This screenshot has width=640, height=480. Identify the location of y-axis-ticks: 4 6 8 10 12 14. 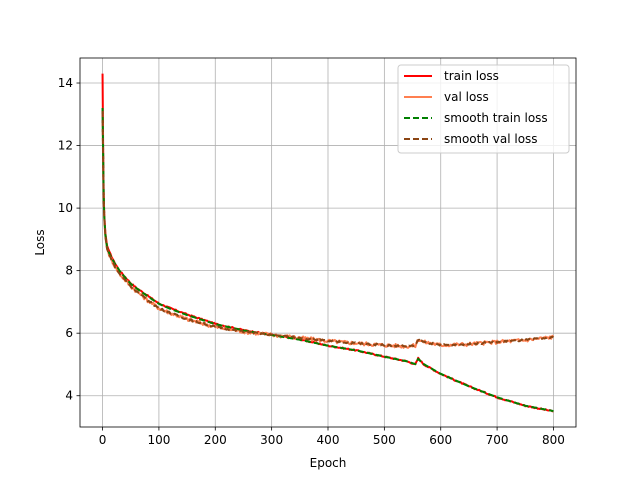
(69, 239).